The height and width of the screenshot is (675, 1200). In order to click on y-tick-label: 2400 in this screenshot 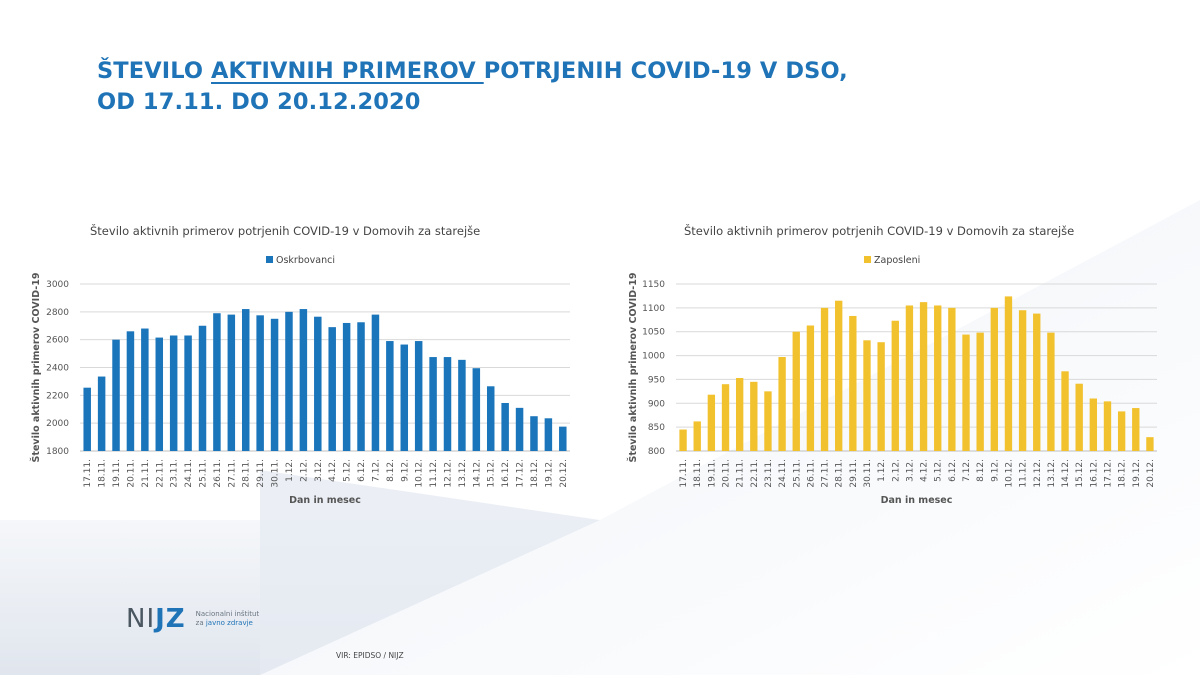, I will do `click(57, 369)`.